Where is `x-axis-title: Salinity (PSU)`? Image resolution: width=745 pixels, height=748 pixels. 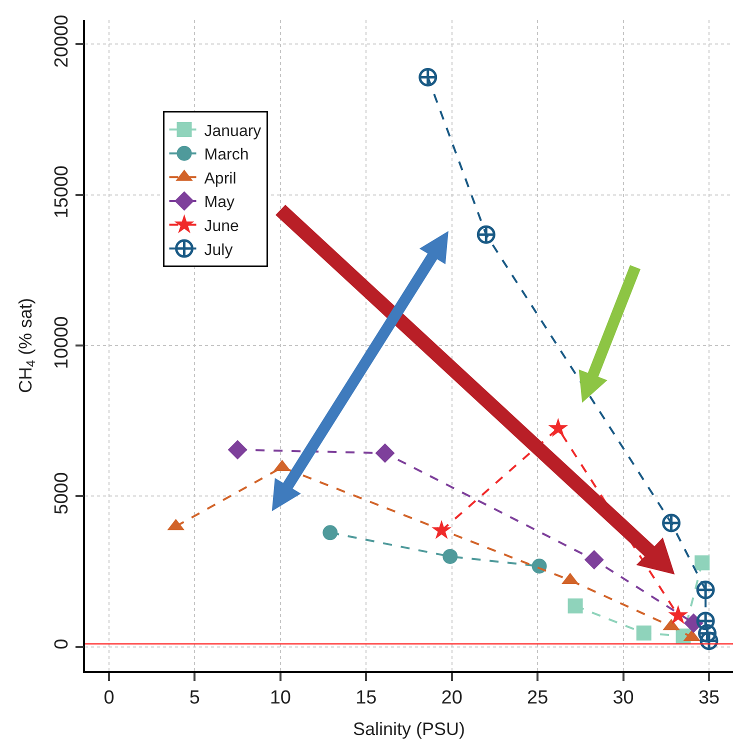
x-axis-title: Salinity (PSU) is located at coordinates (409, 729).